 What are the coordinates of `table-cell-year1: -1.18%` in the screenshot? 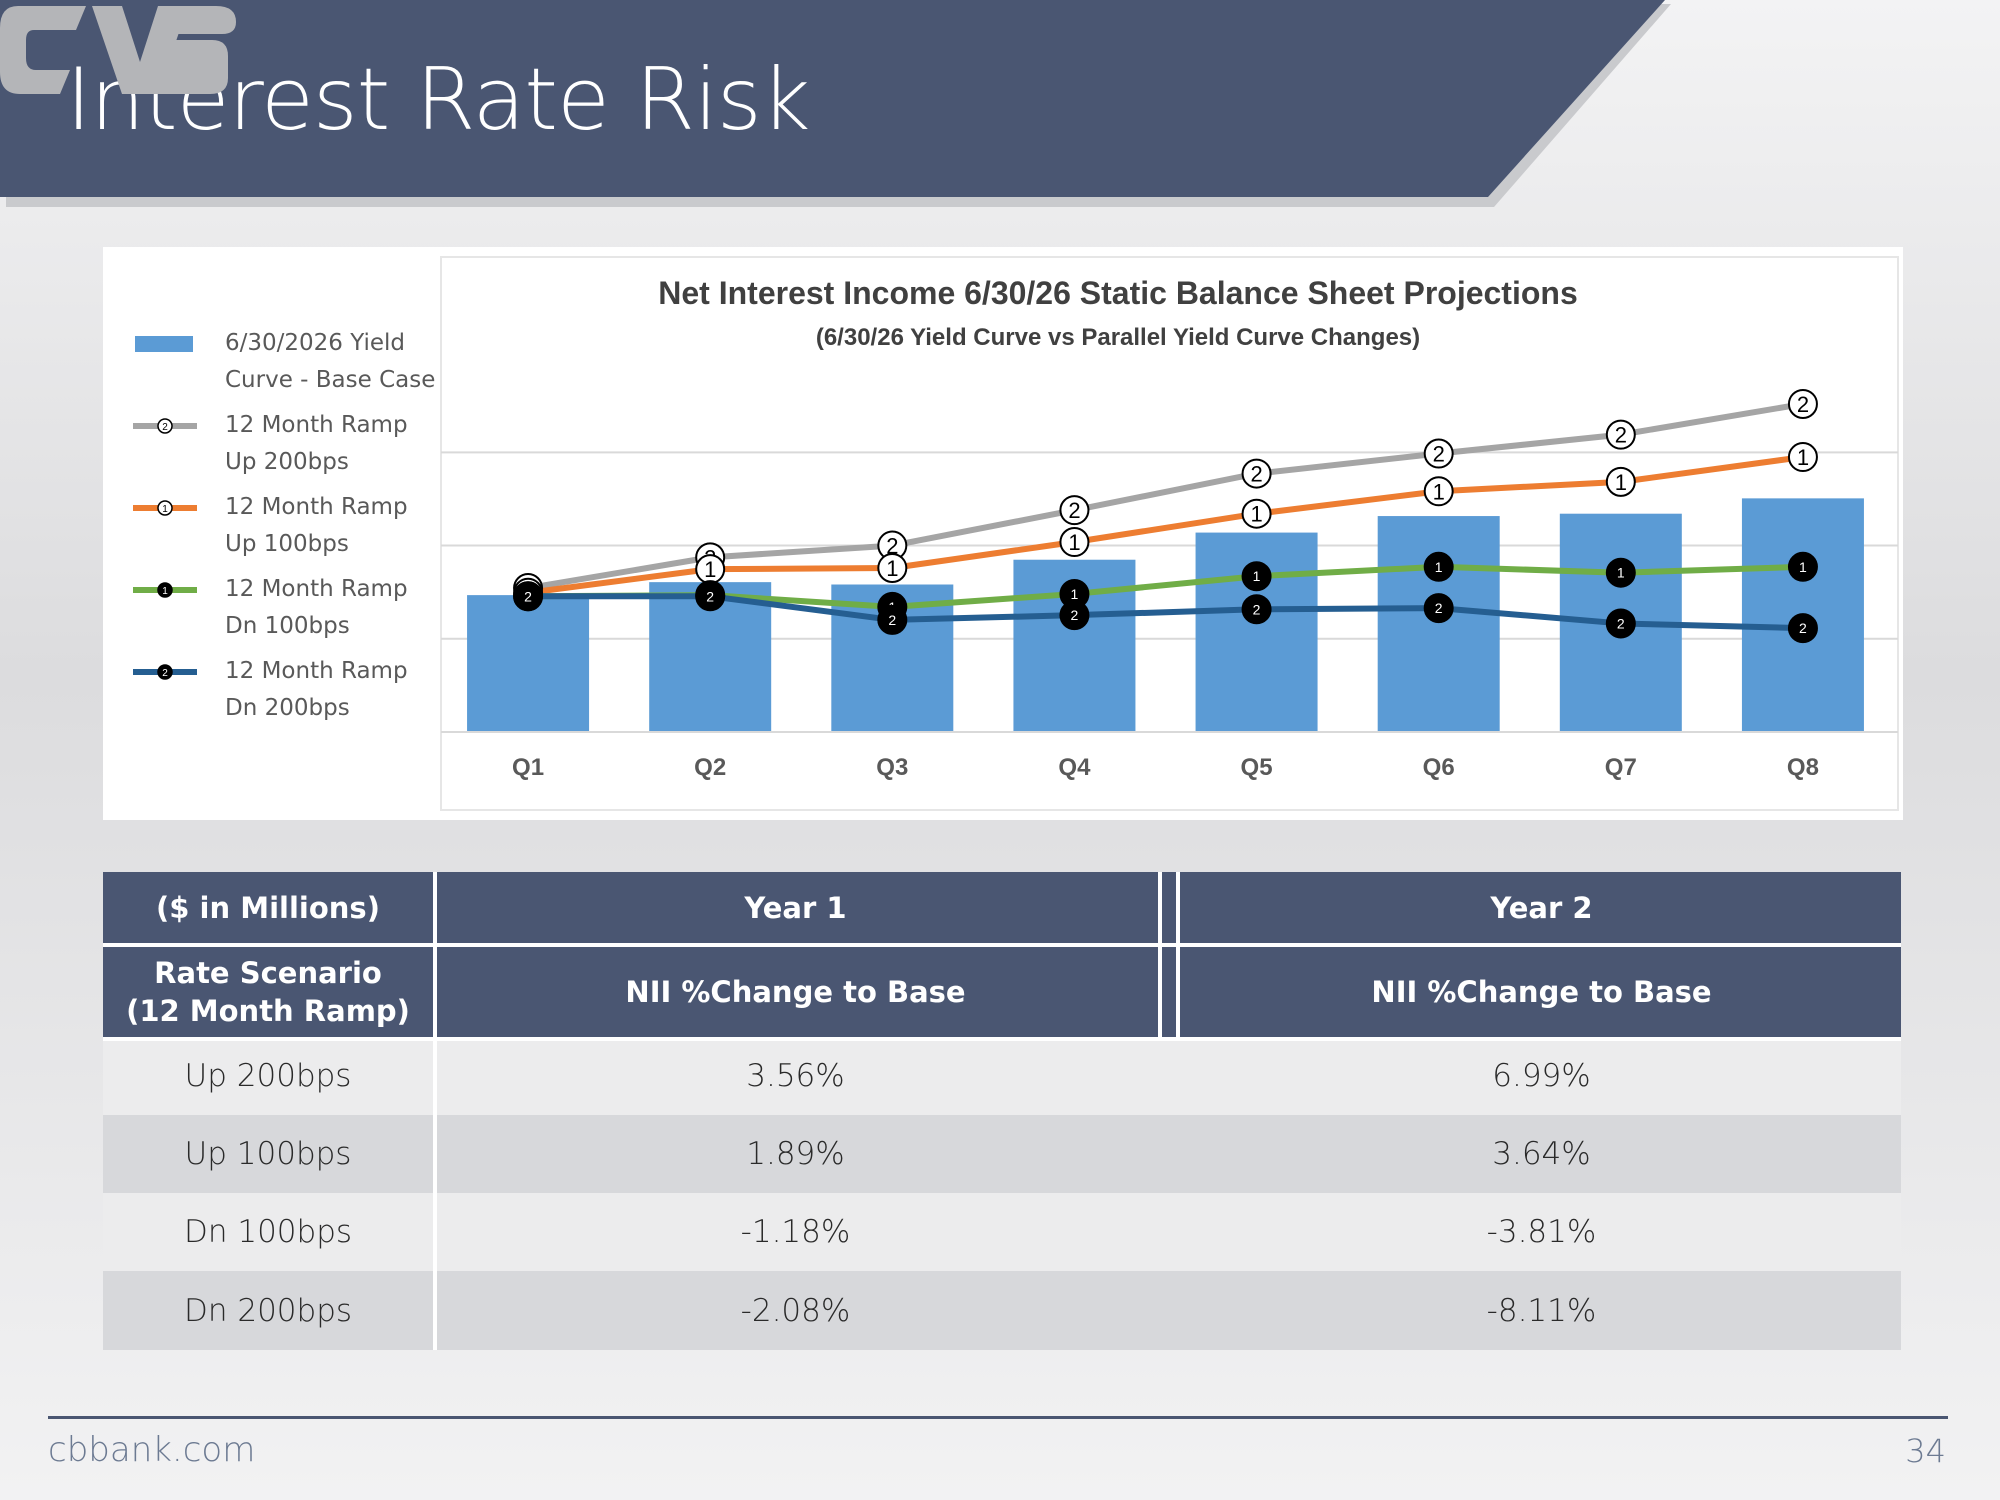 It's located at (795, 1232).